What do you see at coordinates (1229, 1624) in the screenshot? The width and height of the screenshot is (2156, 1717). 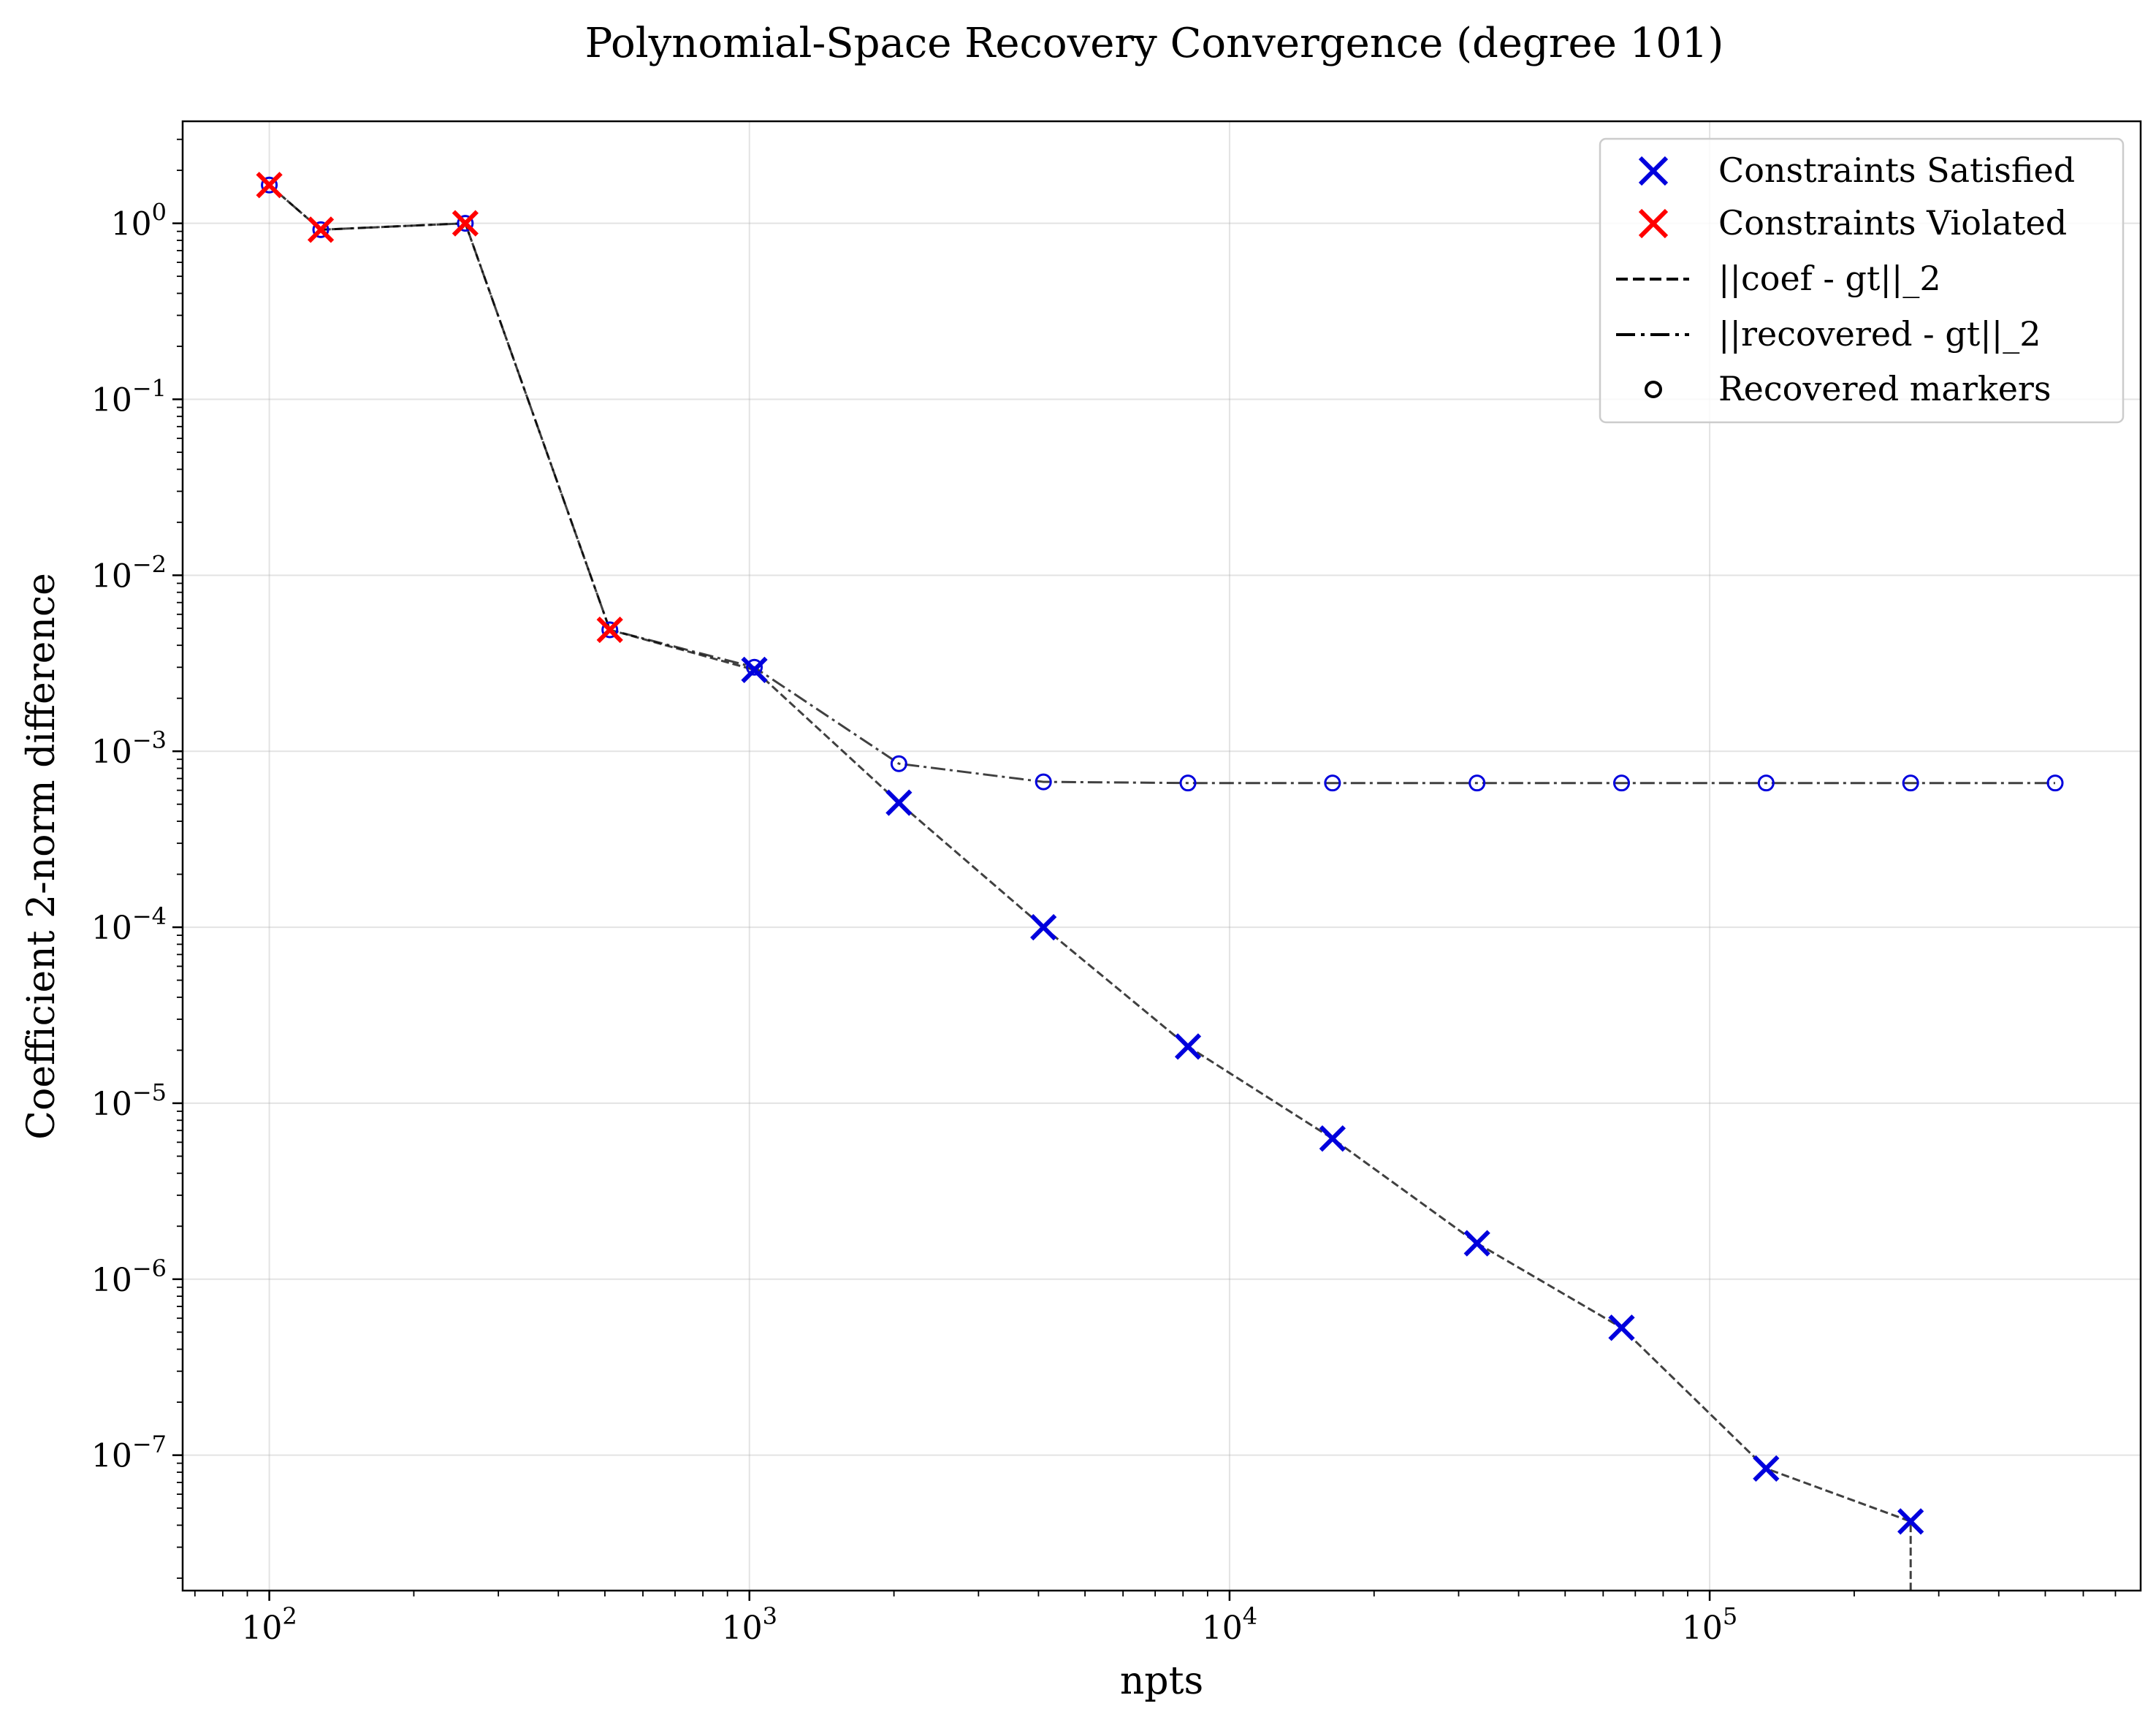 I see `x-tick-label: 10⁴` at bounding box center [1229, 1624].